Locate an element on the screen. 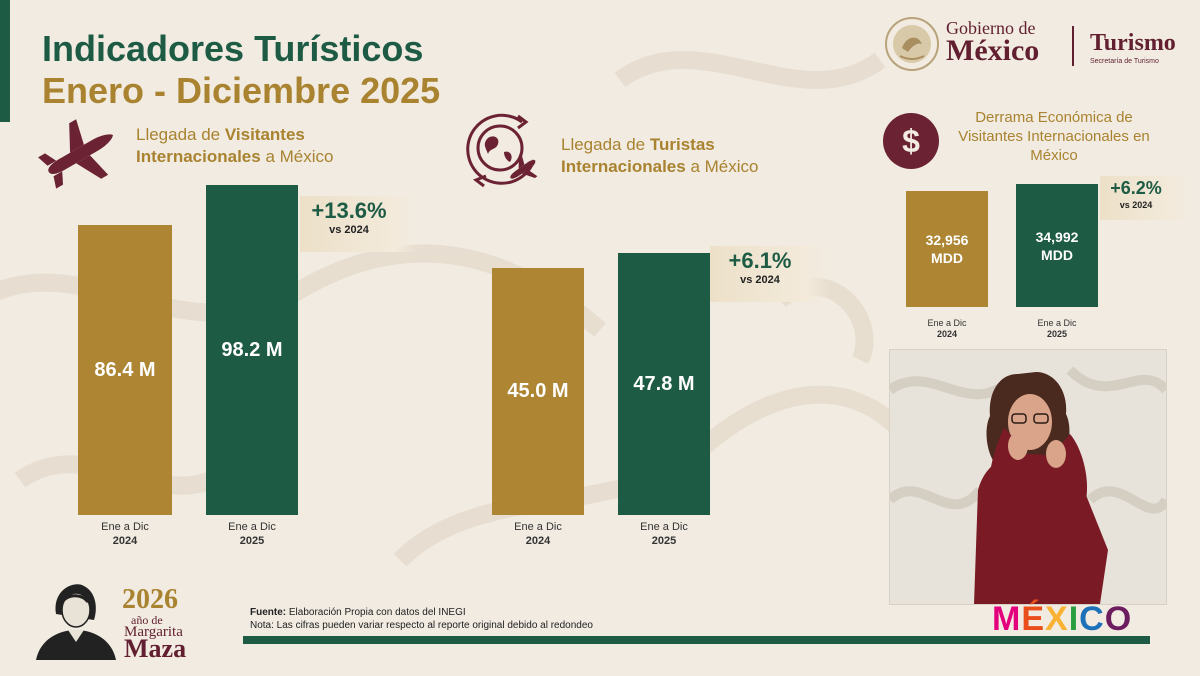 Image resolution: width=1200 pixels, height=676 pixels. brand-letter: É is located at coordinates (1033, 619).